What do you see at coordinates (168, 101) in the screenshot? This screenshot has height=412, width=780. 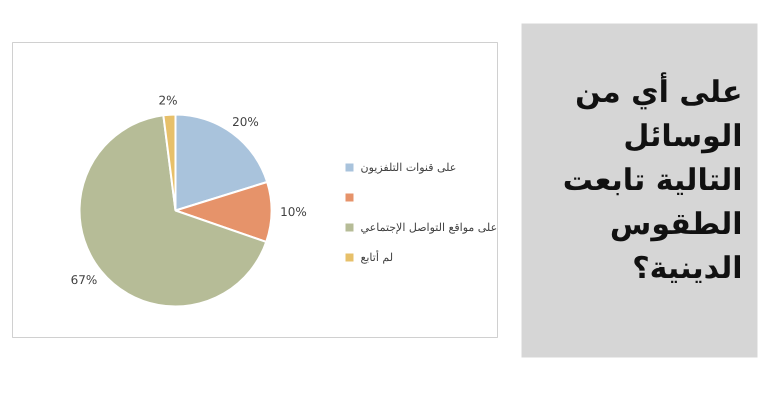 I see `data-label: 2%` at bounding box center [168, 101].